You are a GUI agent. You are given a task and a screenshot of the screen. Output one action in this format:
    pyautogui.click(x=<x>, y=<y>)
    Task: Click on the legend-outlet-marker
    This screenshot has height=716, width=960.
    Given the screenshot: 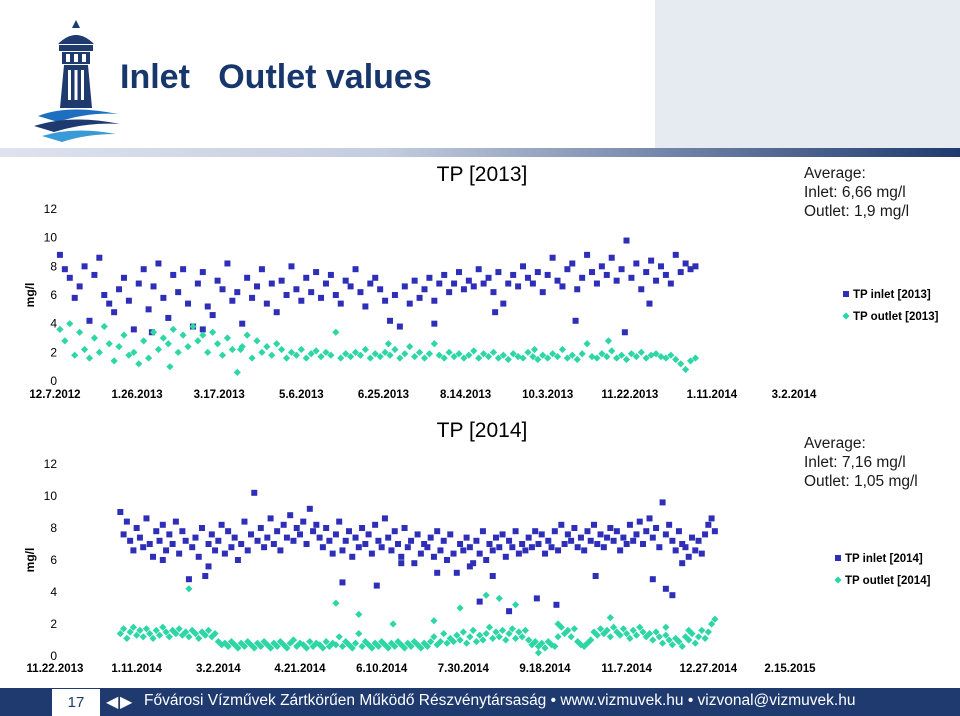 What is the action you would take?
    pyautogui.click(x=846, y=316)
    